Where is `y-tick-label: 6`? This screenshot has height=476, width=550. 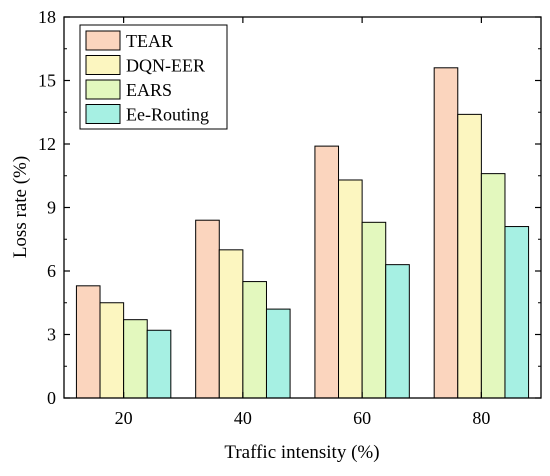
y-tick-label: 6 is located at coordinates (51, 271).